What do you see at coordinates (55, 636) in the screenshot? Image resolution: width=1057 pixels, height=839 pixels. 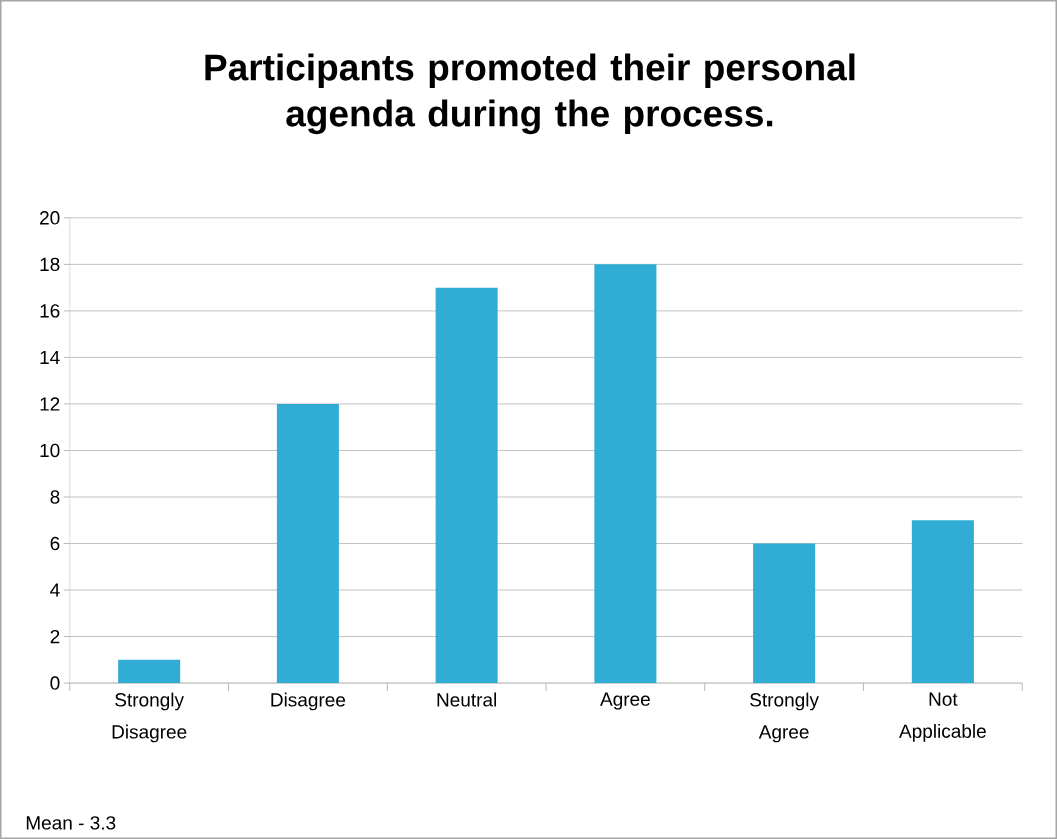 I see `y-tick-label: 2` at bounding box center [55, 636].